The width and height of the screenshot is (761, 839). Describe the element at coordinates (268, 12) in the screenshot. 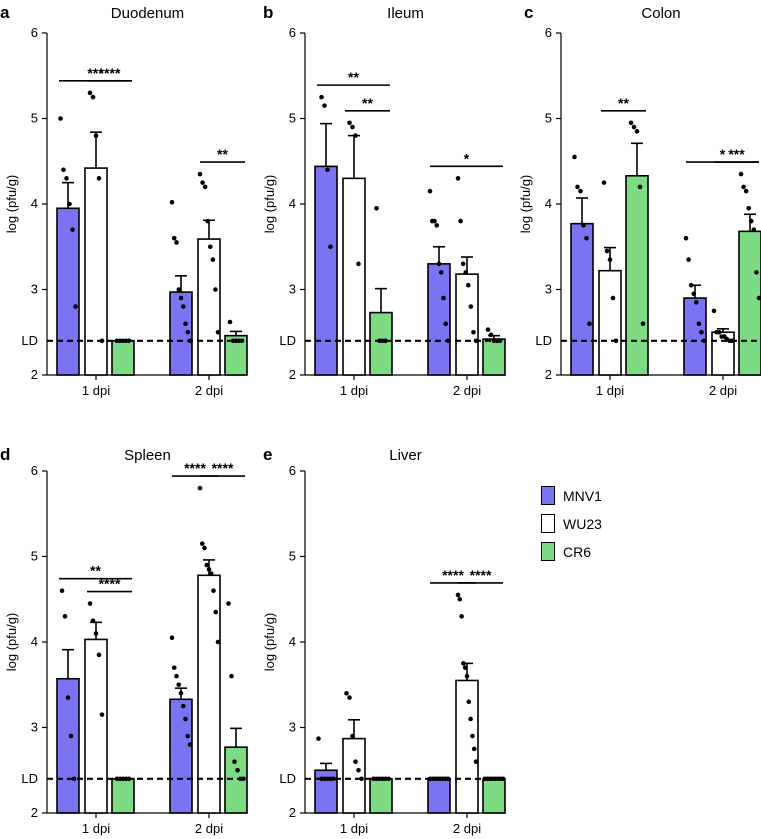

I see `panel-letter: b` at that location.